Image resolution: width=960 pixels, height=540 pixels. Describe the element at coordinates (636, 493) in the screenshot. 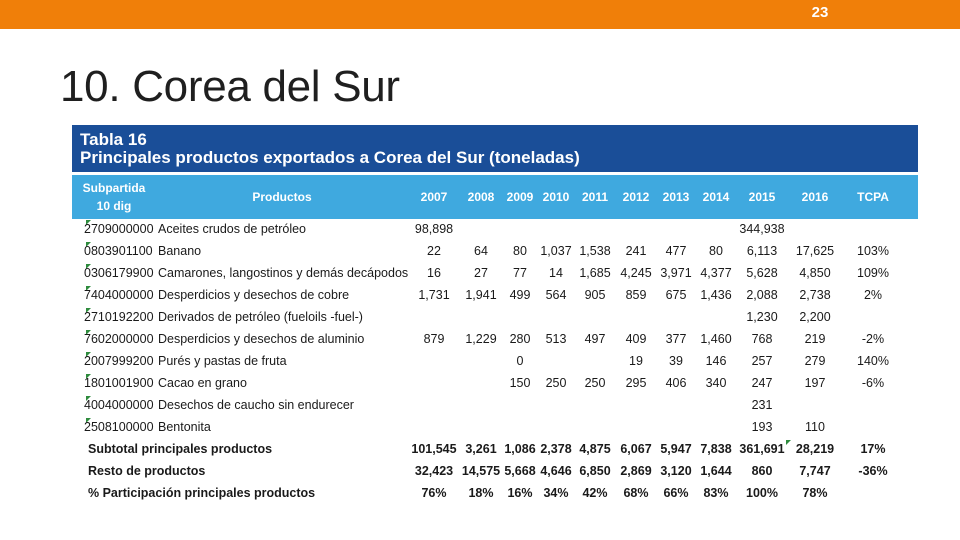

I see `summary-value: 68%` at that location.